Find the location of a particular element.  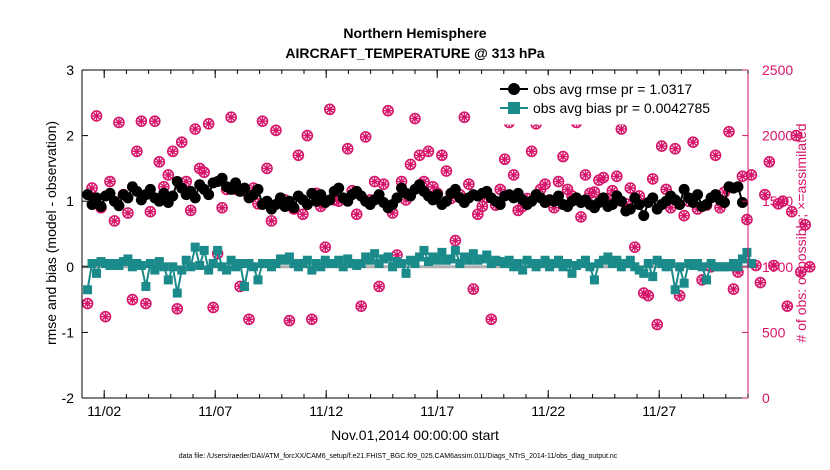

y-right-tick-label: 2000 is located at coordinates (777, 136).